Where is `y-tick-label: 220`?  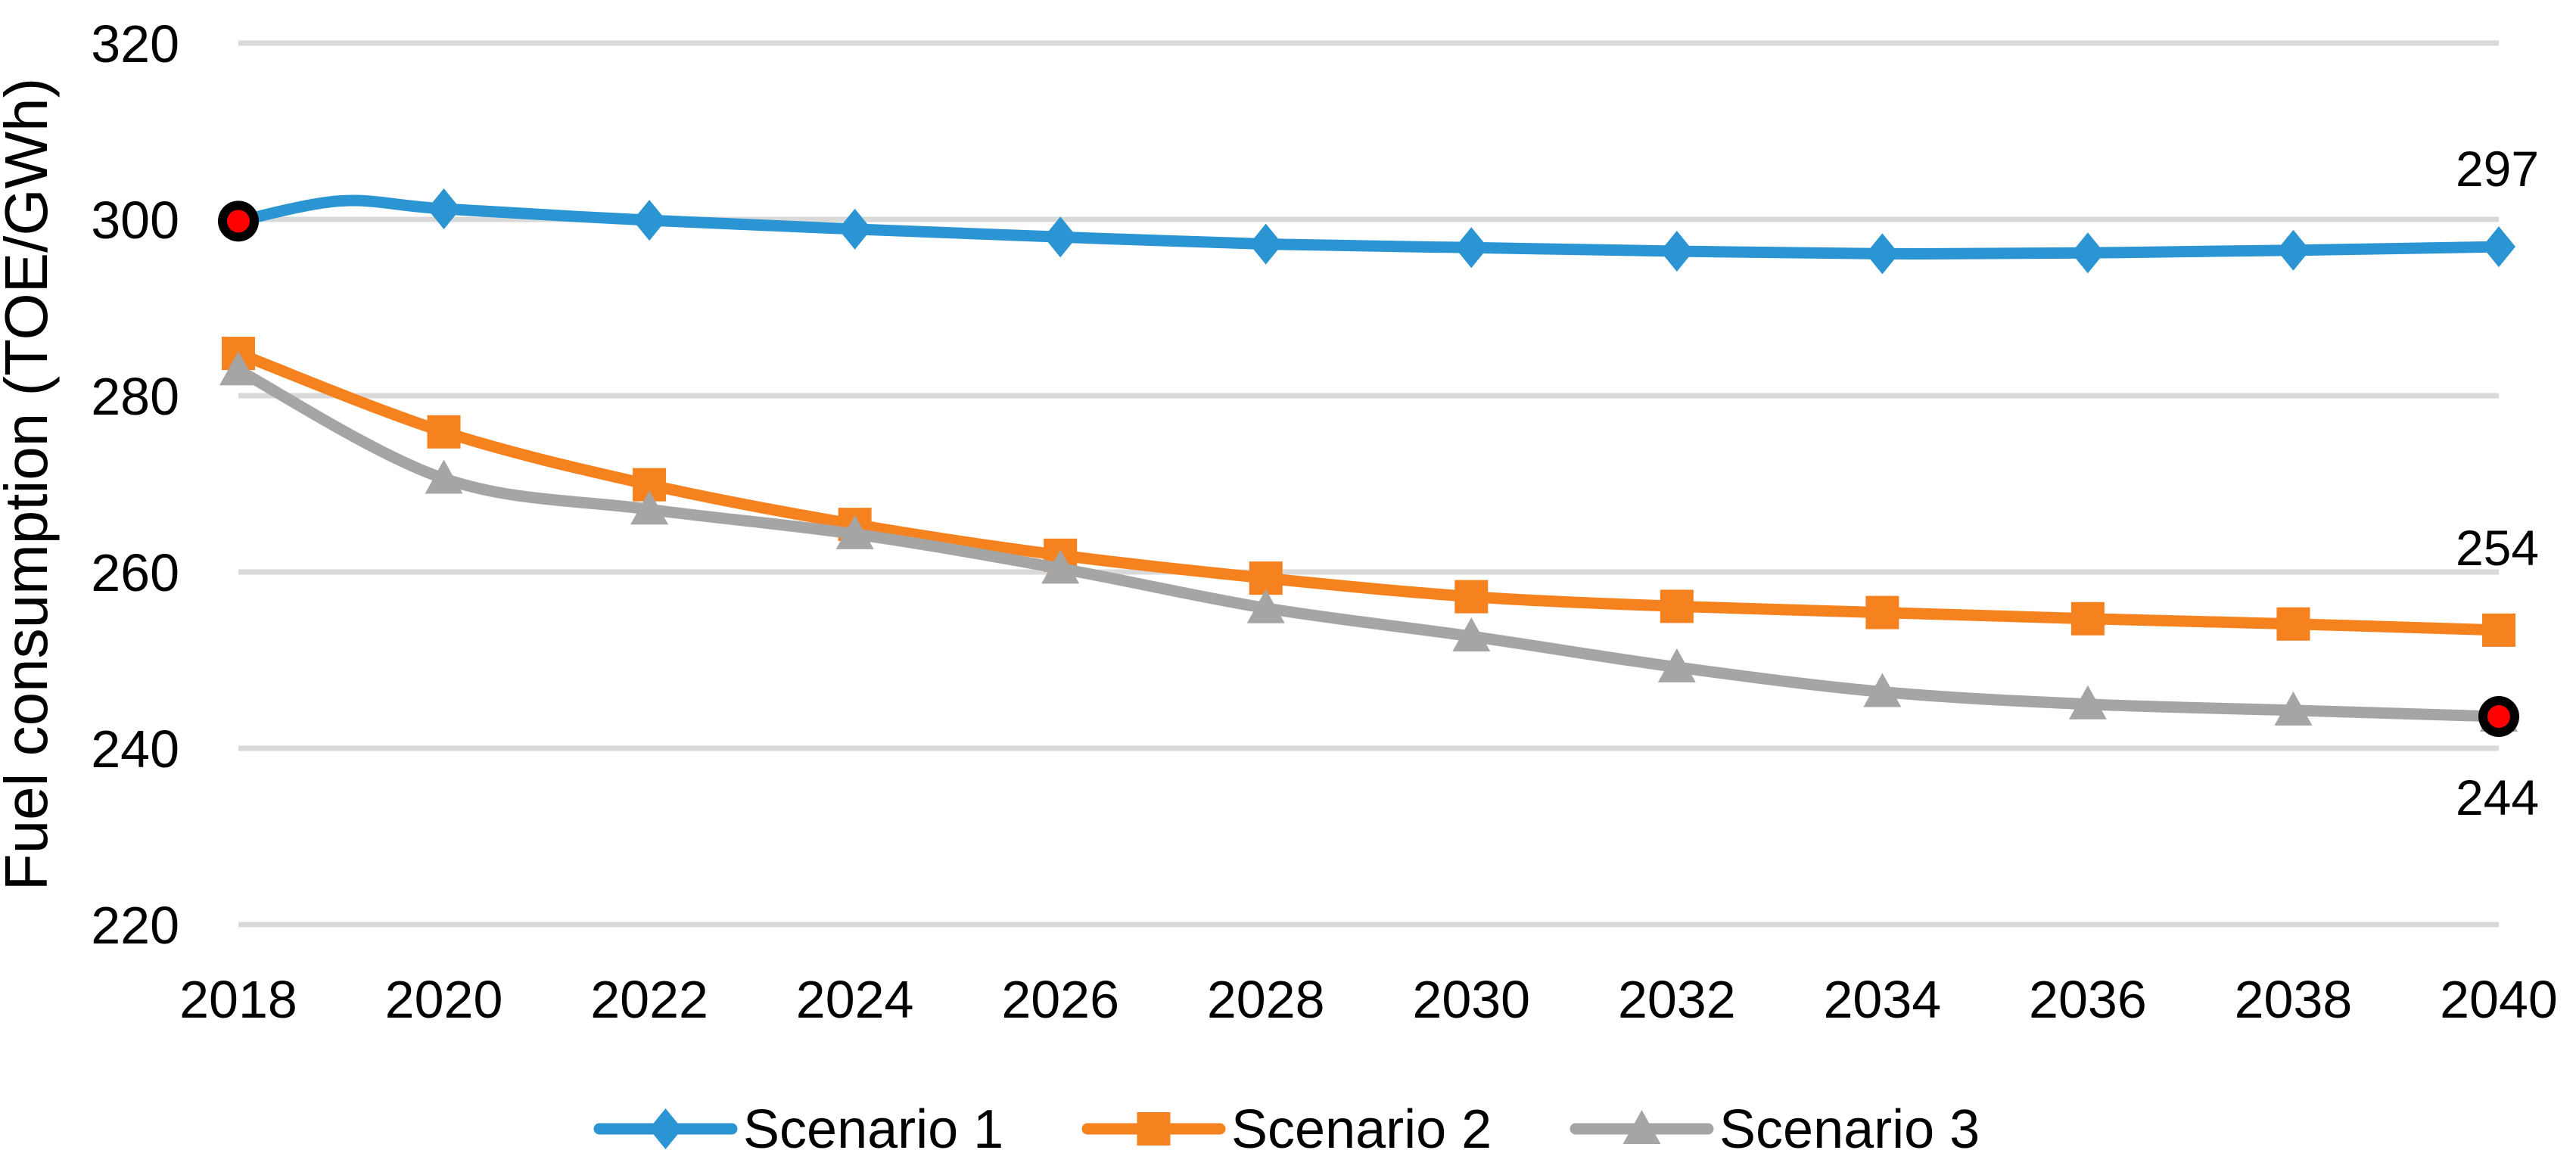 y-tick-label: 220 is located at coordinates (135, 925).